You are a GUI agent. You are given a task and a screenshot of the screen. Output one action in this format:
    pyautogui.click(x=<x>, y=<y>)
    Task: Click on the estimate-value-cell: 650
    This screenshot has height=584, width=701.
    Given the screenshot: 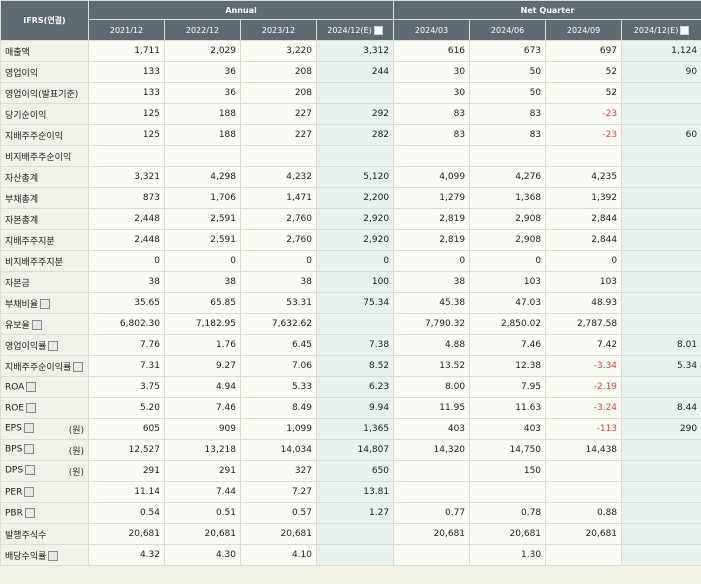 What is the action you would take?
    pyautogui.click(x=355, y=471)
    